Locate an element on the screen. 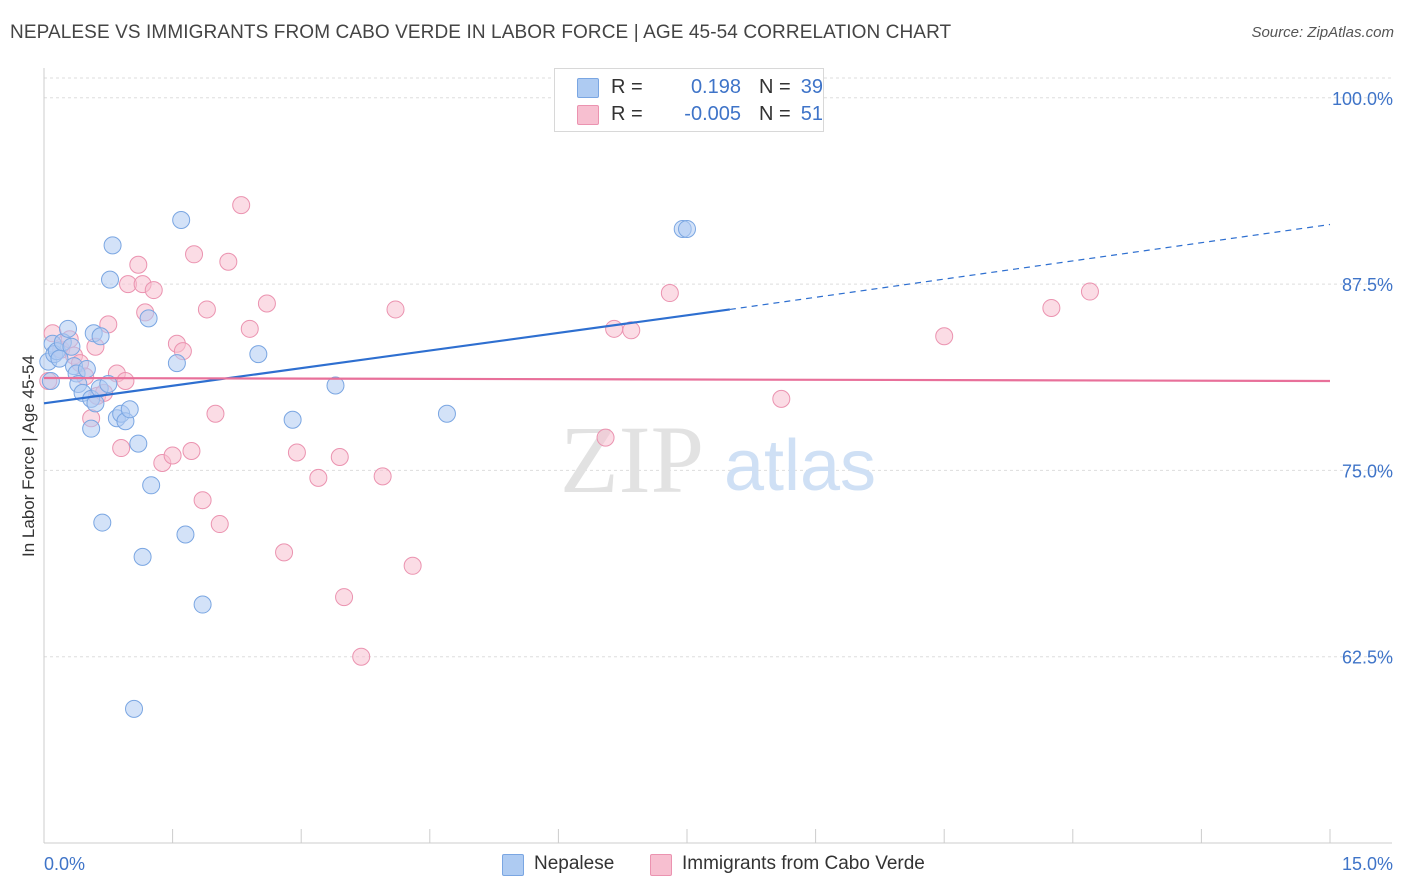  y-tick-label: 62.5% is located at coordinates (1367, 658).